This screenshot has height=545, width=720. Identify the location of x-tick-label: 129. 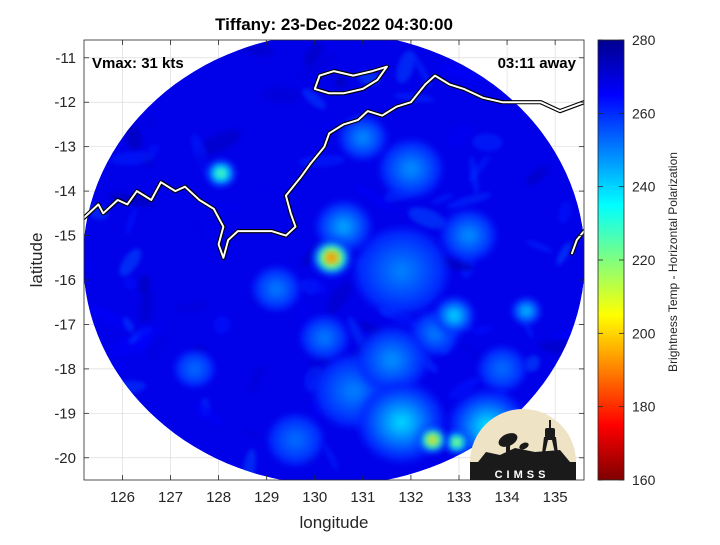
(266, 497).